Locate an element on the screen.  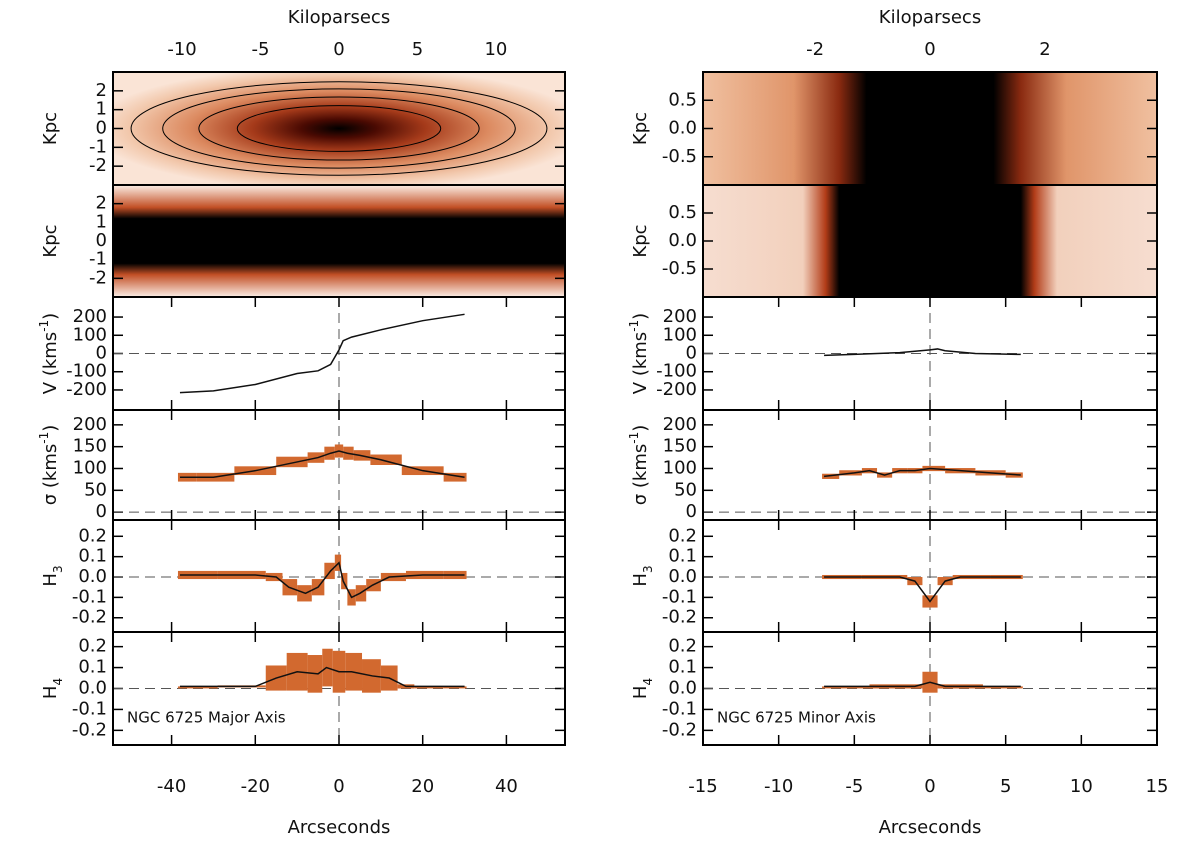
y-tick-label: 0.5 is located at coordinates (682, 99).